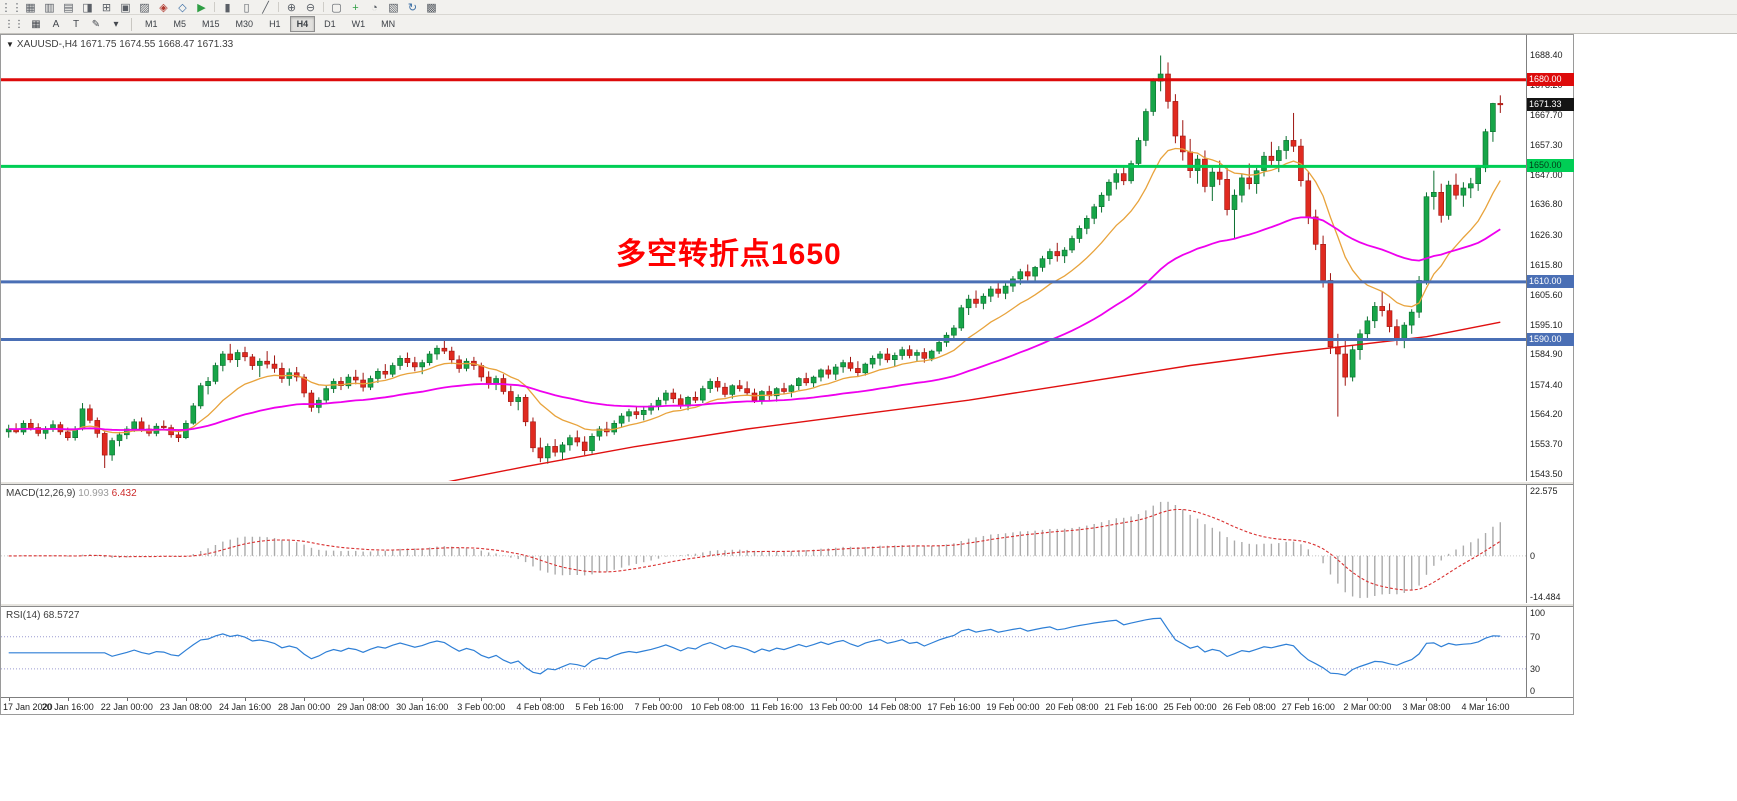 Image resolution: width=1737 pixels, height=801 pixels. What do you see at coordinates (106, 8) in the screenshot?
I see `navigator-icon: ⊞` at bounding box center [106, 8].